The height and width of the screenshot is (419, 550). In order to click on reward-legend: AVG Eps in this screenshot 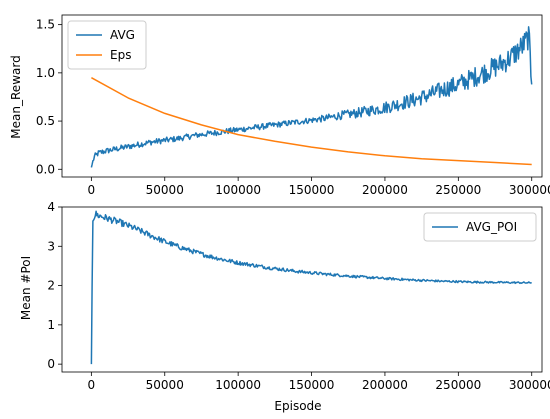, I will do `click(107, 45)`.